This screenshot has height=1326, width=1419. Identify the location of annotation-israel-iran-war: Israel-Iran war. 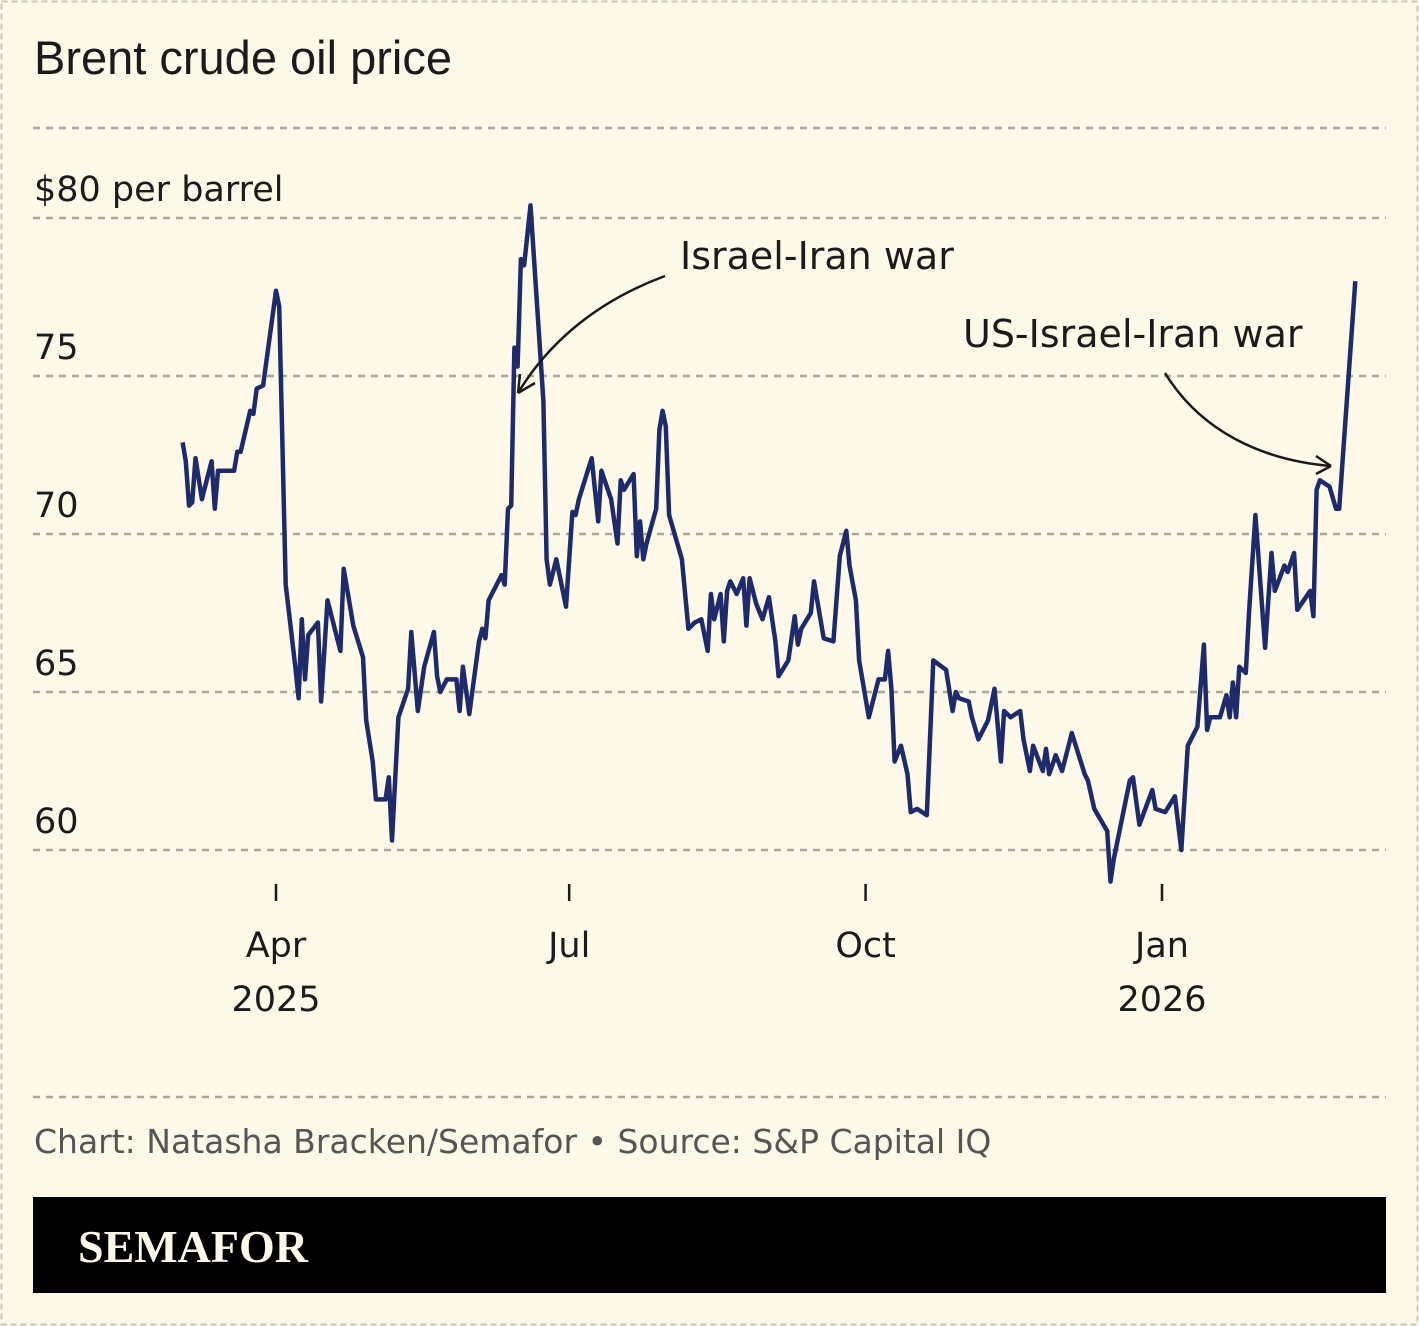
(817, 256).